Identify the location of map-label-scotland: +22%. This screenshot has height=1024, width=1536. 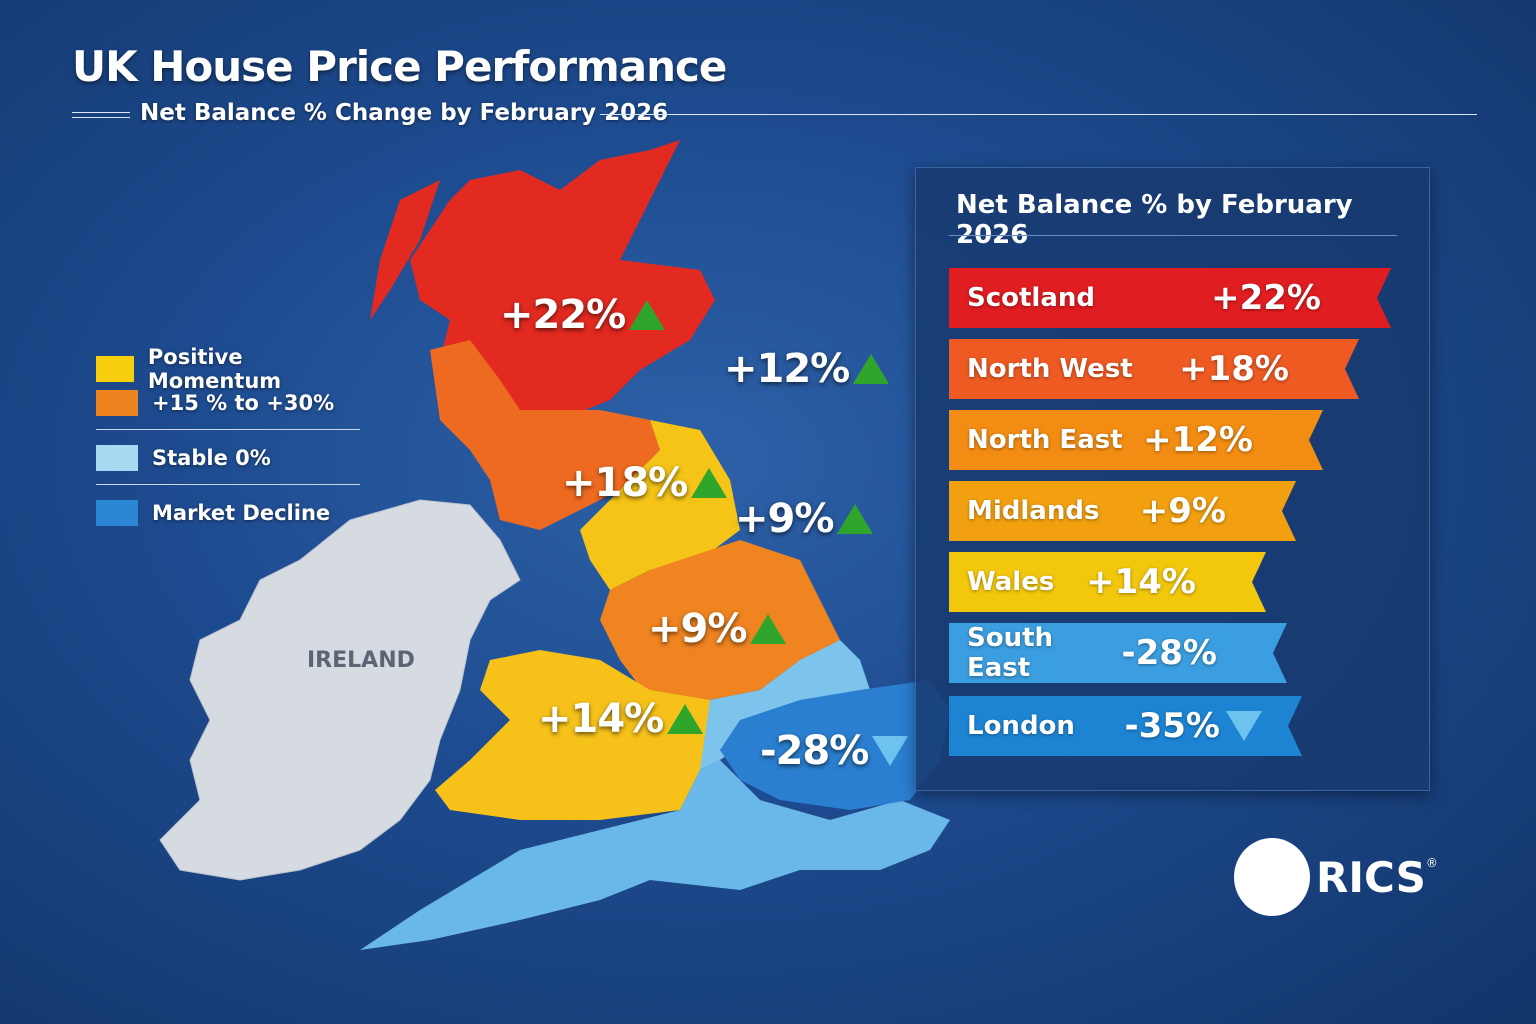
(583, 315).